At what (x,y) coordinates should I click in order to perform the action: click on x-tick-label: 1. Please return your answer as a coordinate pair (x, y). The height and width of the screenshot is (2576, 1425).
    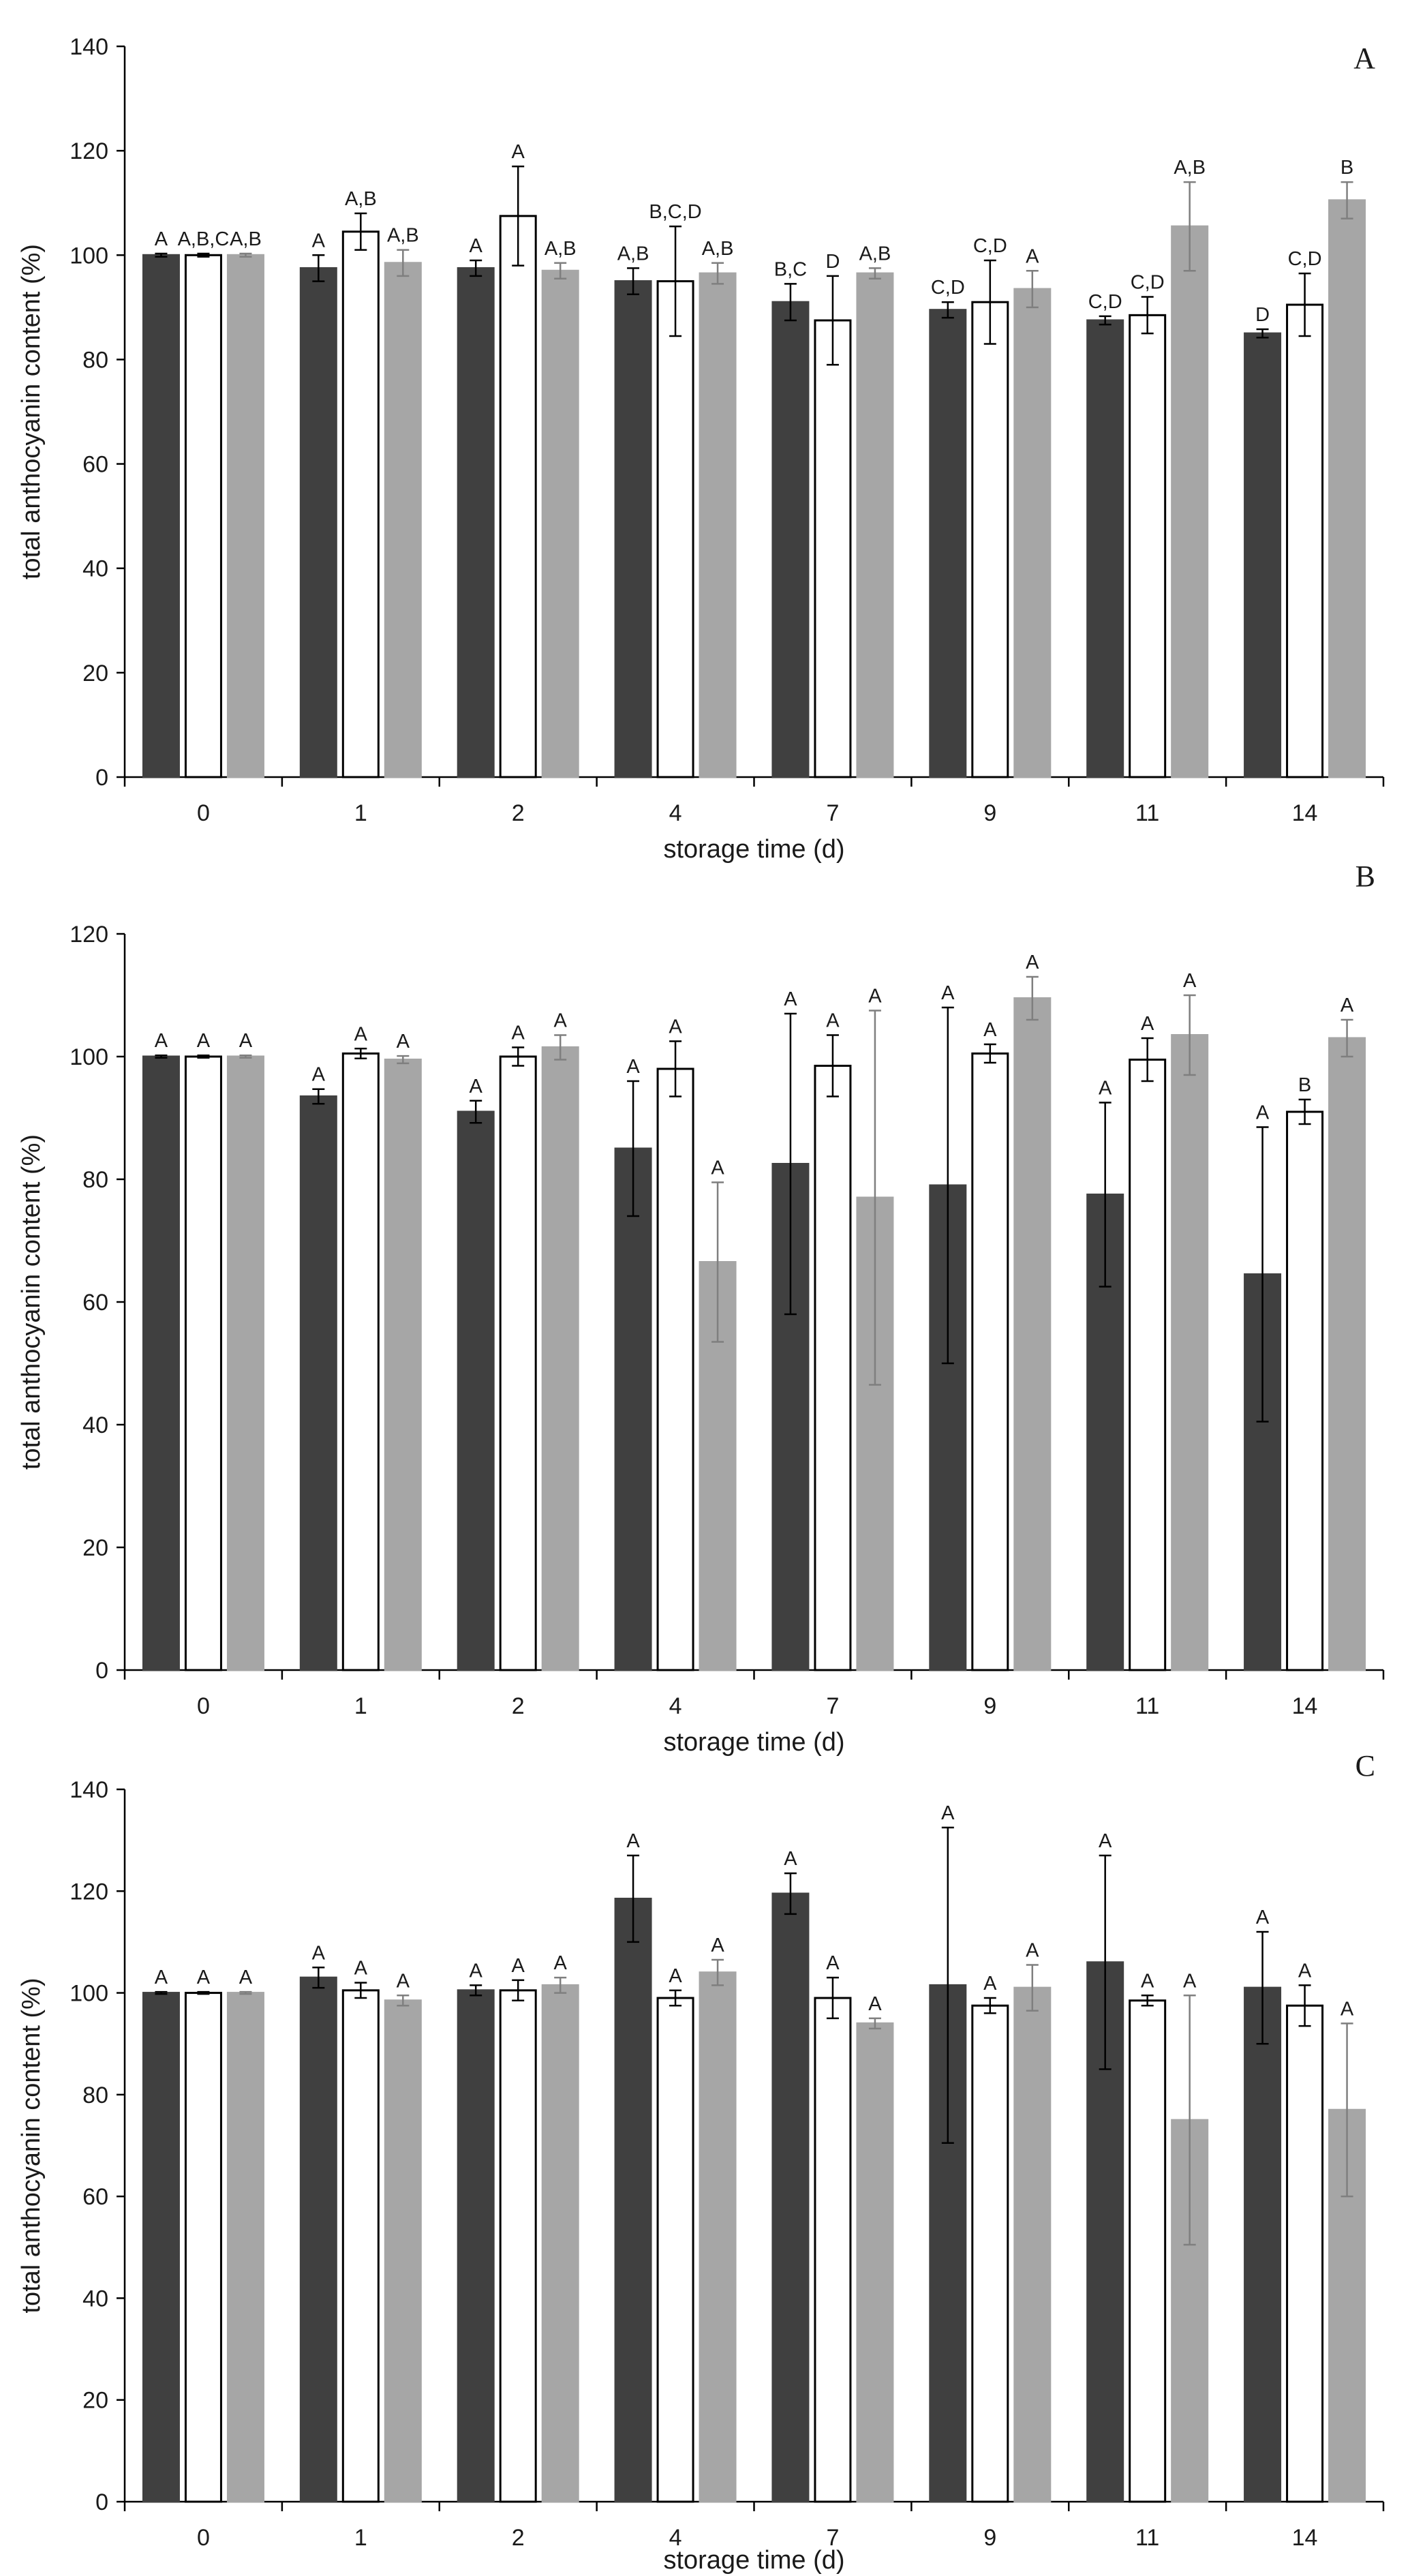
    Looking at the image, I should click on (360, 2538).